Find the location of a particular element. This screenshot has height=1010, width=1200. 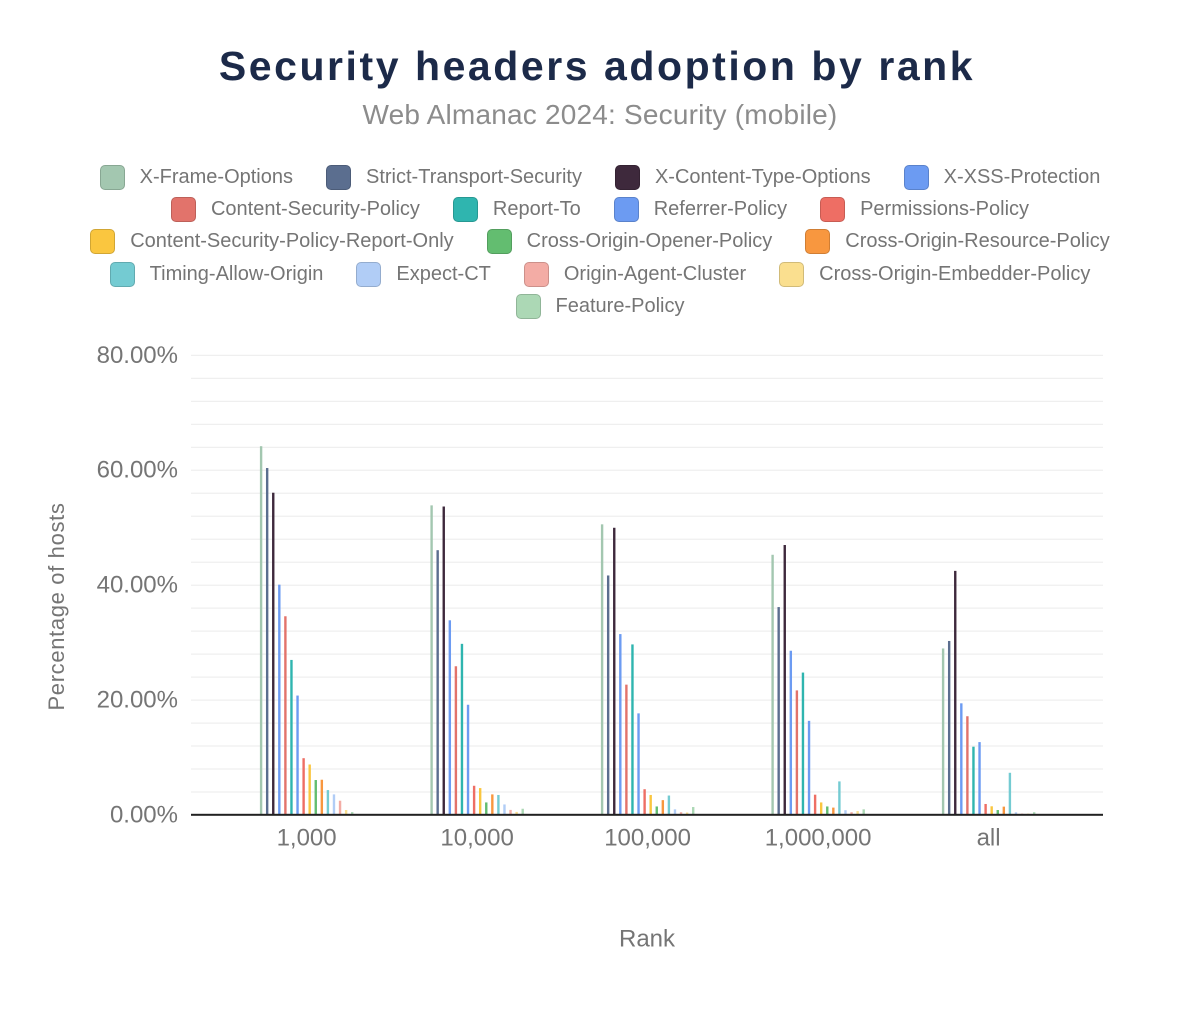

svg-text: 20.00% is located at coordinates (137, 700).